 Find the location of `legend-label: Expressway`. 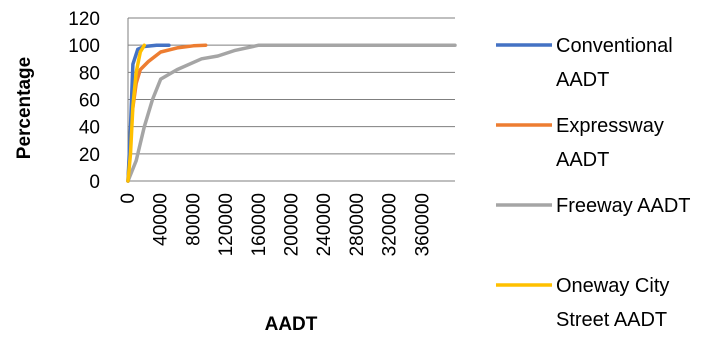

legend-label: Expressway is located at coordinates (610, 126).